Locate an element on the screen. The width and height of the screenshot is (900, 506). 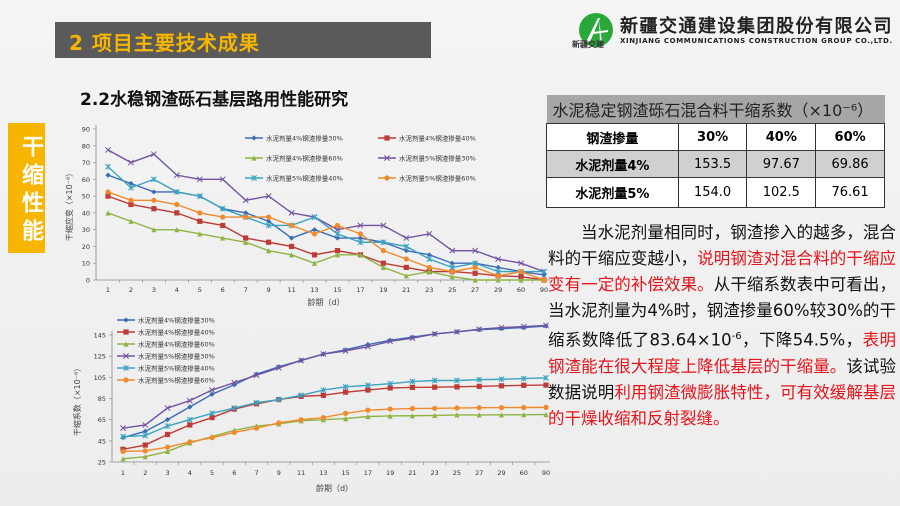
y-tick-label: 85 is located at coordinates (102, 399).